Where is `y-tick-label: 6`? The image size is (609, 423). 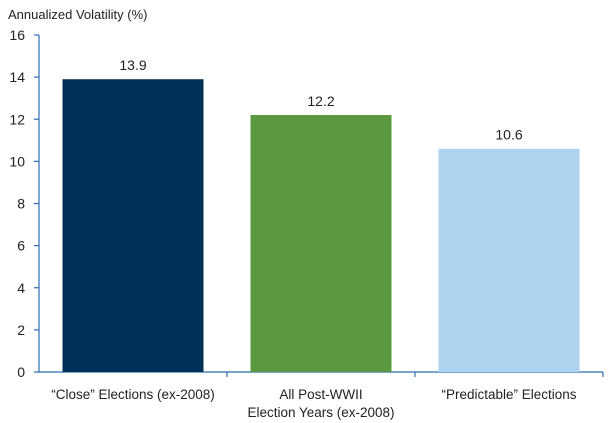 y-tick-label: 6 is located at coordinates (21, 246).